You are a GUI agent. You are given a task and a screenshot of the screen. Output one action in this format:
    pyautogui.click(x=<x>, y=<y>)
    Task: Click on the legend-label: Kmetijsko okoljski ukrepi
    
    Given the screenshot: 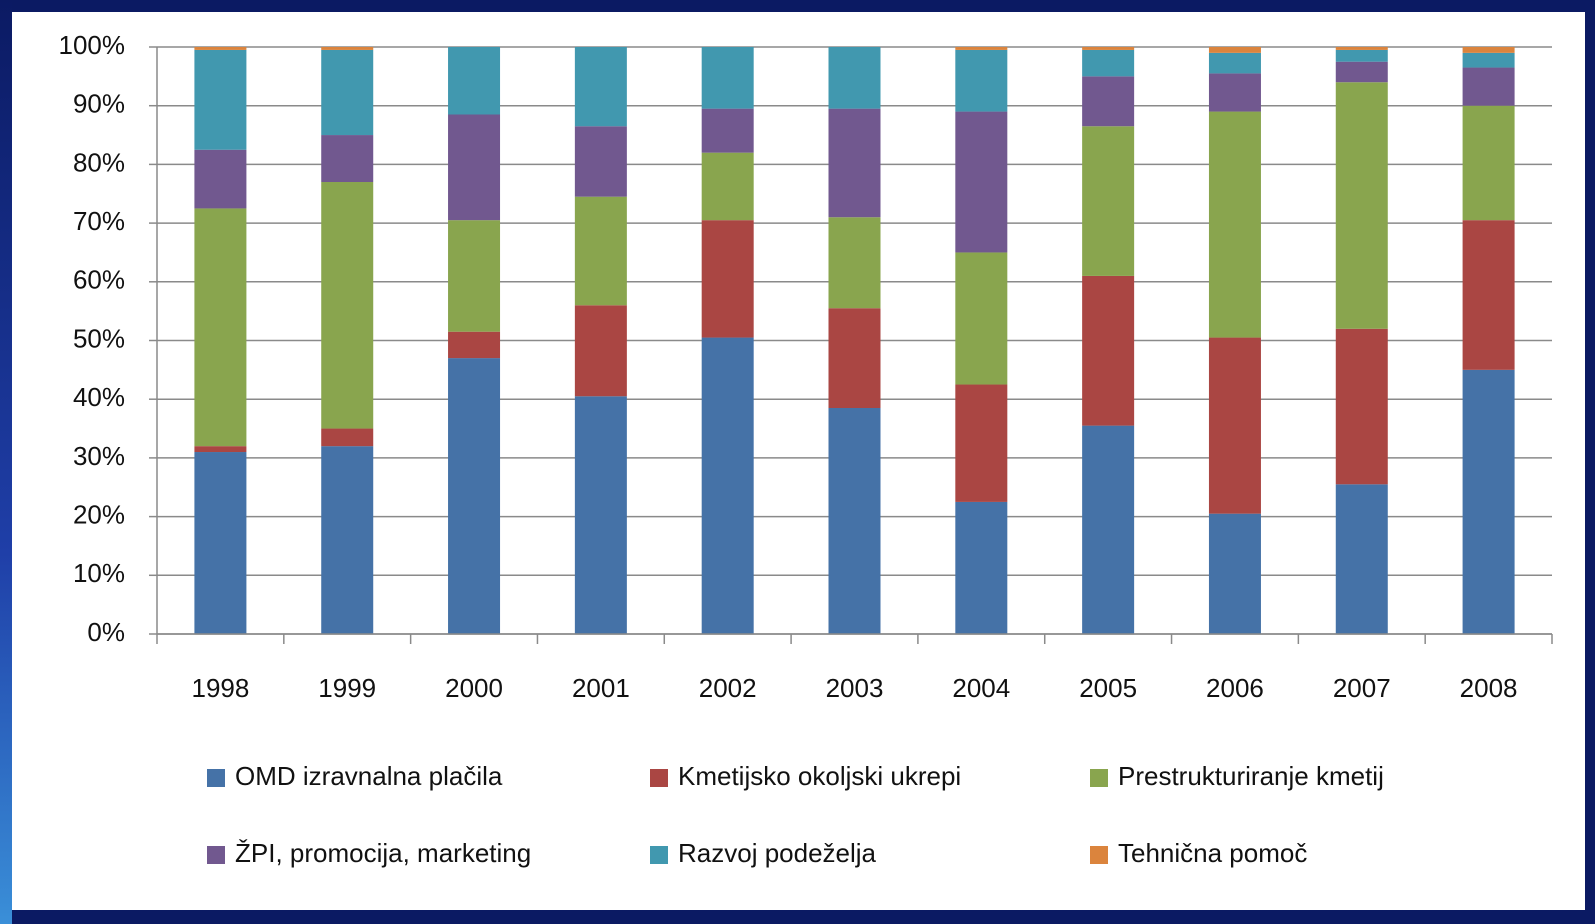 What is the action you would take?
    pyautogui.click(x=819, y=776)
    